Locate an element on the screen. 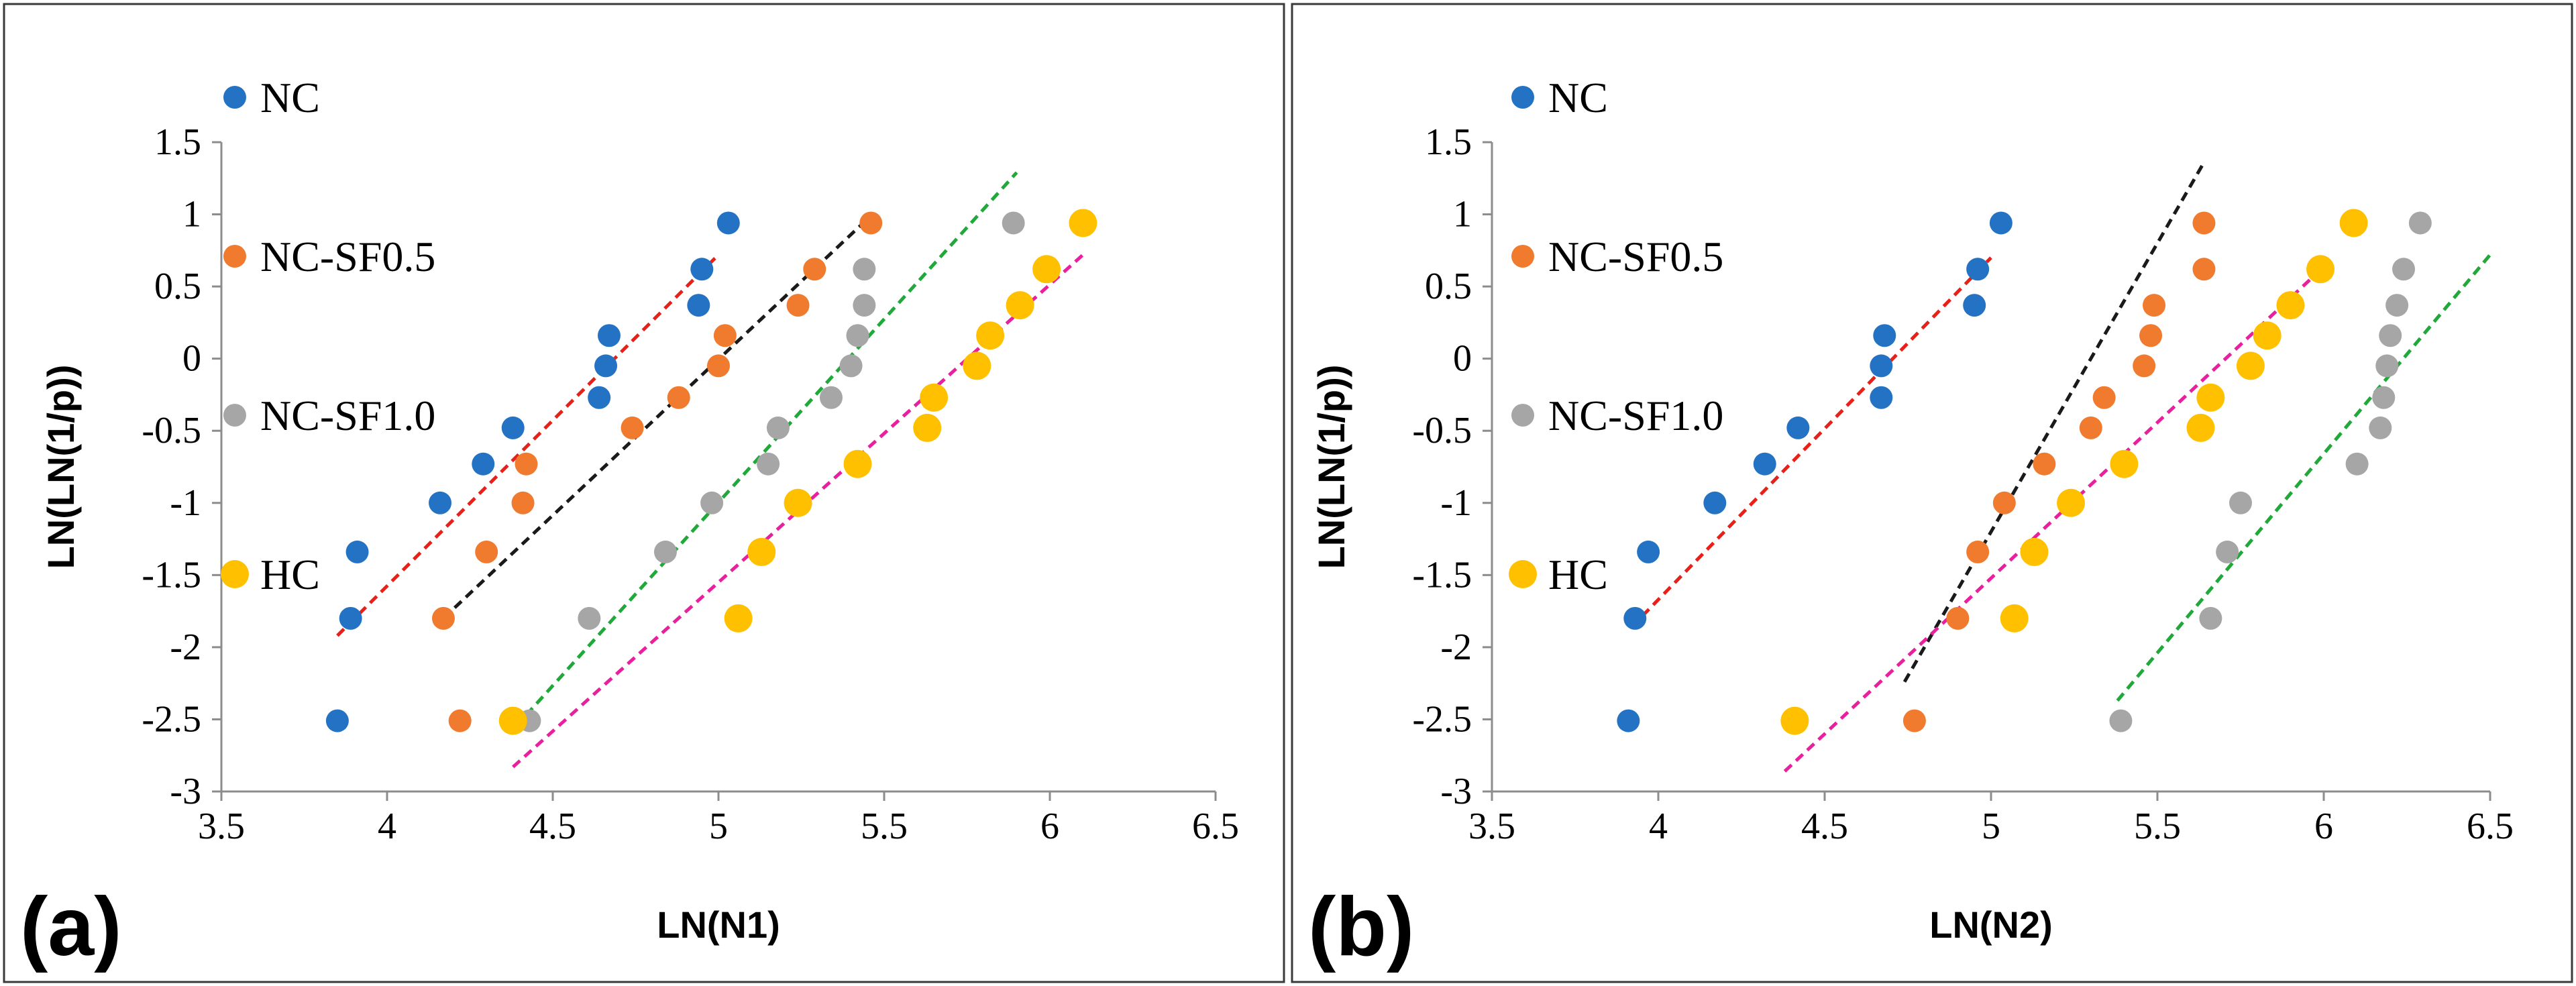 The height and width of the screenshot is (986, 2576). x-tick-label: 3.5 is located at coordinates (221, 826).